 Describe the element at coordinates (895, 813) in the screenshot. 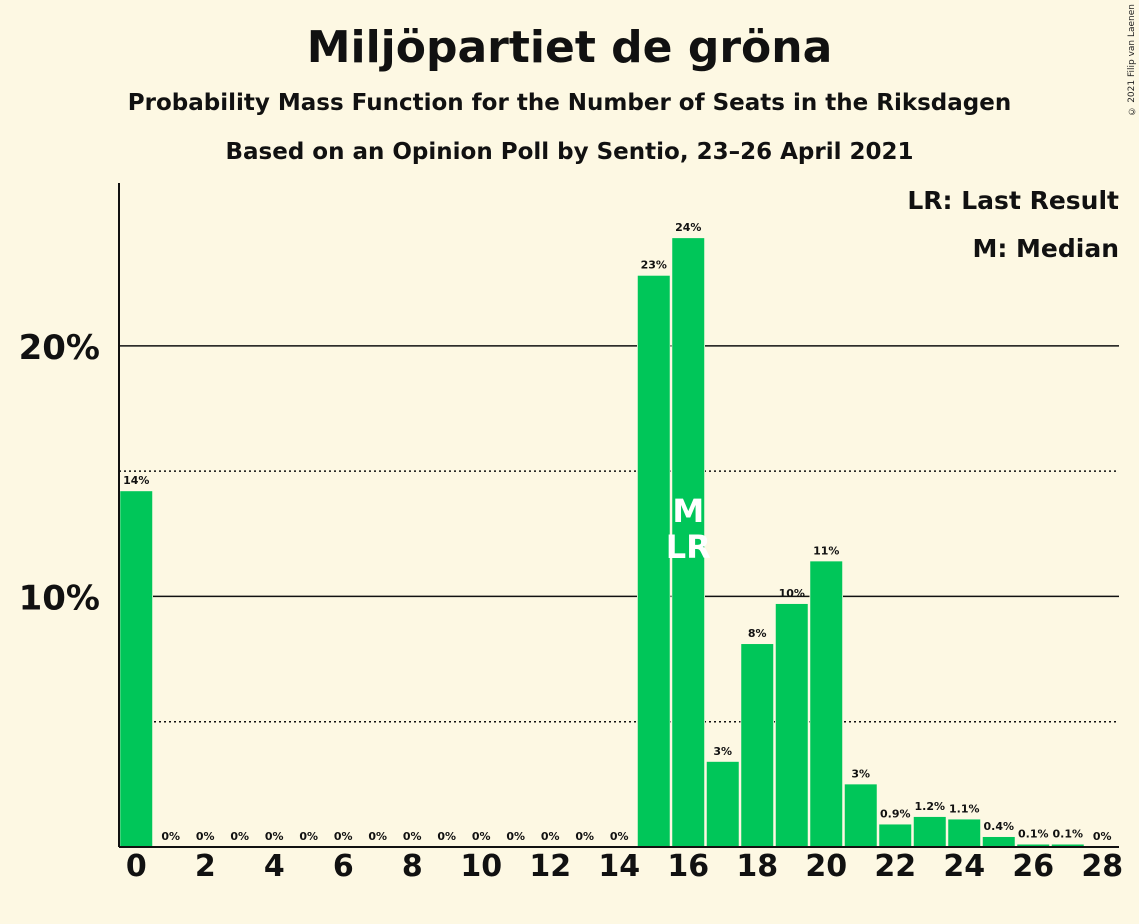

I see `data-label: 0.9%` at that location.